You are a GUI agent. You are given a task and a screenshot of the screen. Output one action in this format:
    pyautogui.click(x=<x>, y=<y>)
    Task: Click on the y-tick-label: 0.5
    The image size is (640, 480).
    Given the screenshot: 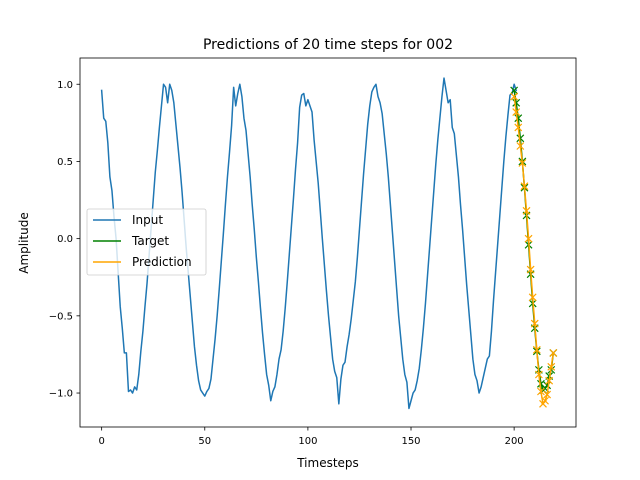 What is the action you would take?
    pyautogui.click(x=65, y=162)
    